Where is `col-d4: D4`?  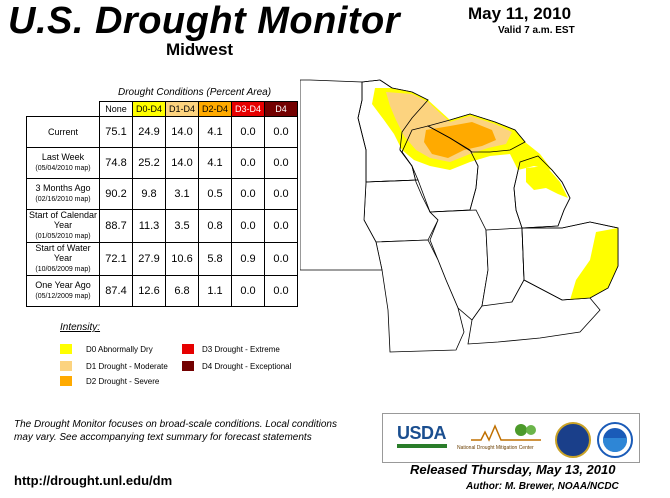
col-d4: D4 is located at coordinates (281, 109).